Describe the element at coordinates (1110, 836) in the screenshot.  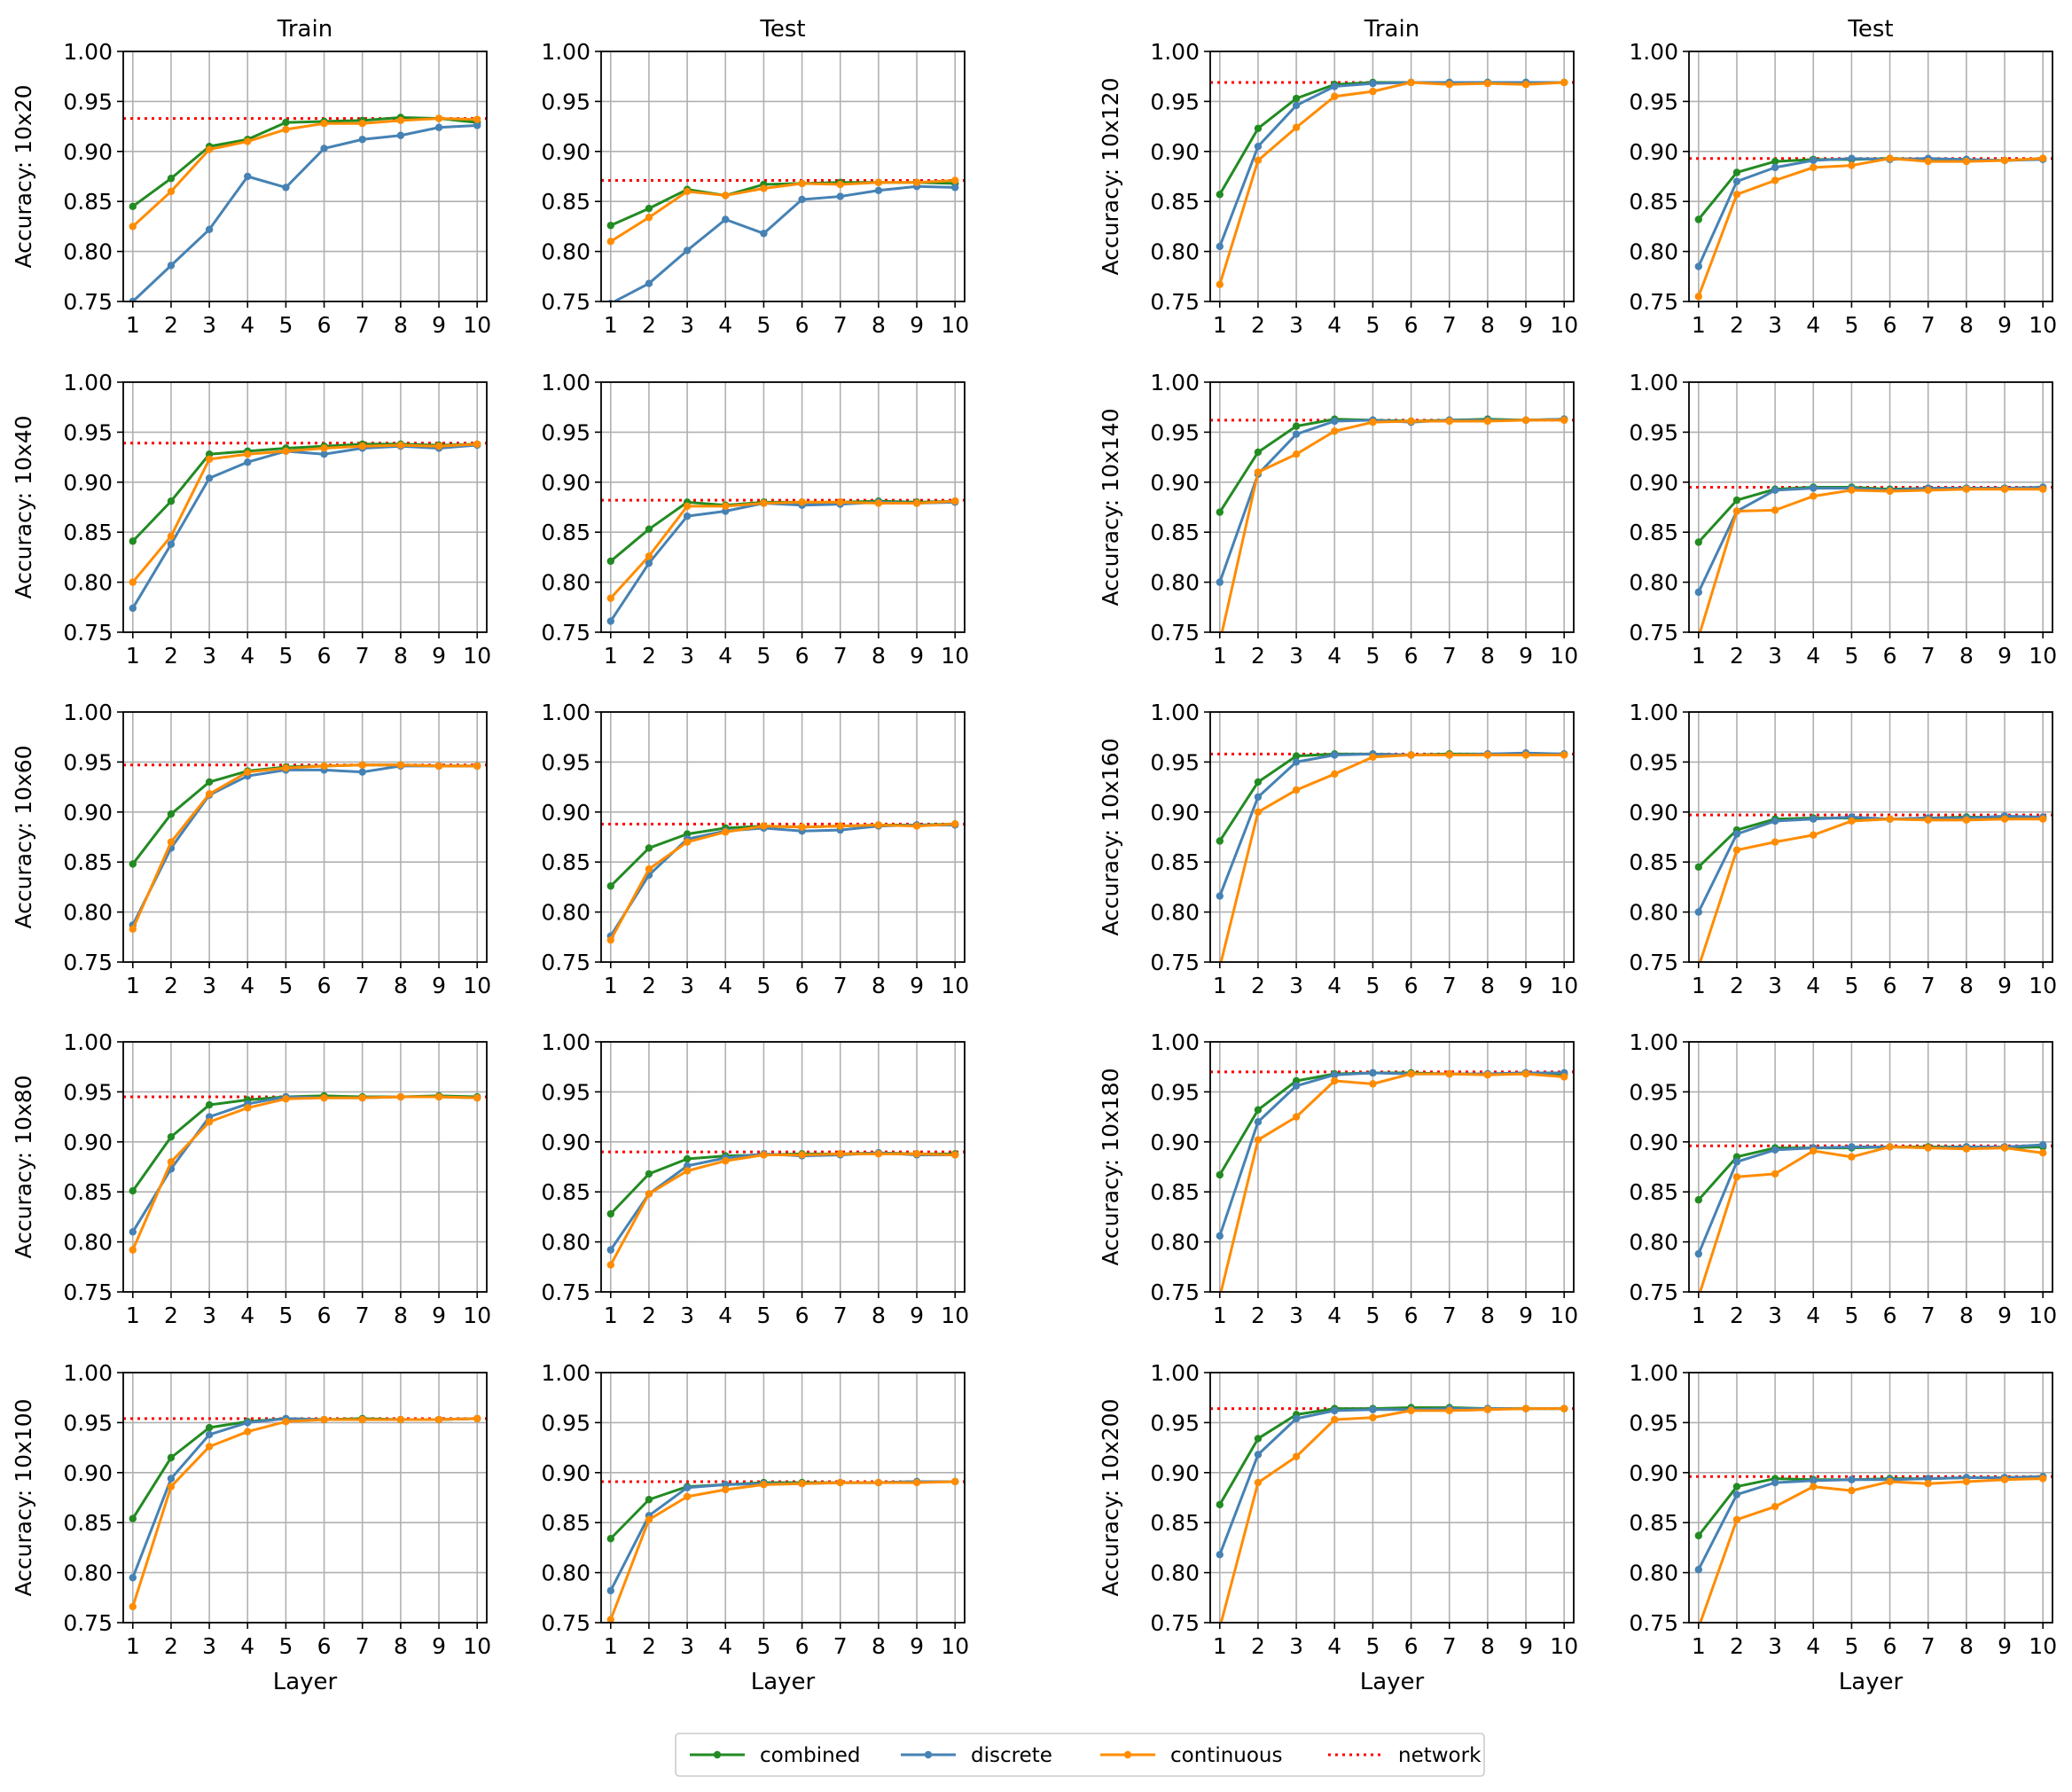
I see `y-axis-label: Accuracy: 10x160` at that location.